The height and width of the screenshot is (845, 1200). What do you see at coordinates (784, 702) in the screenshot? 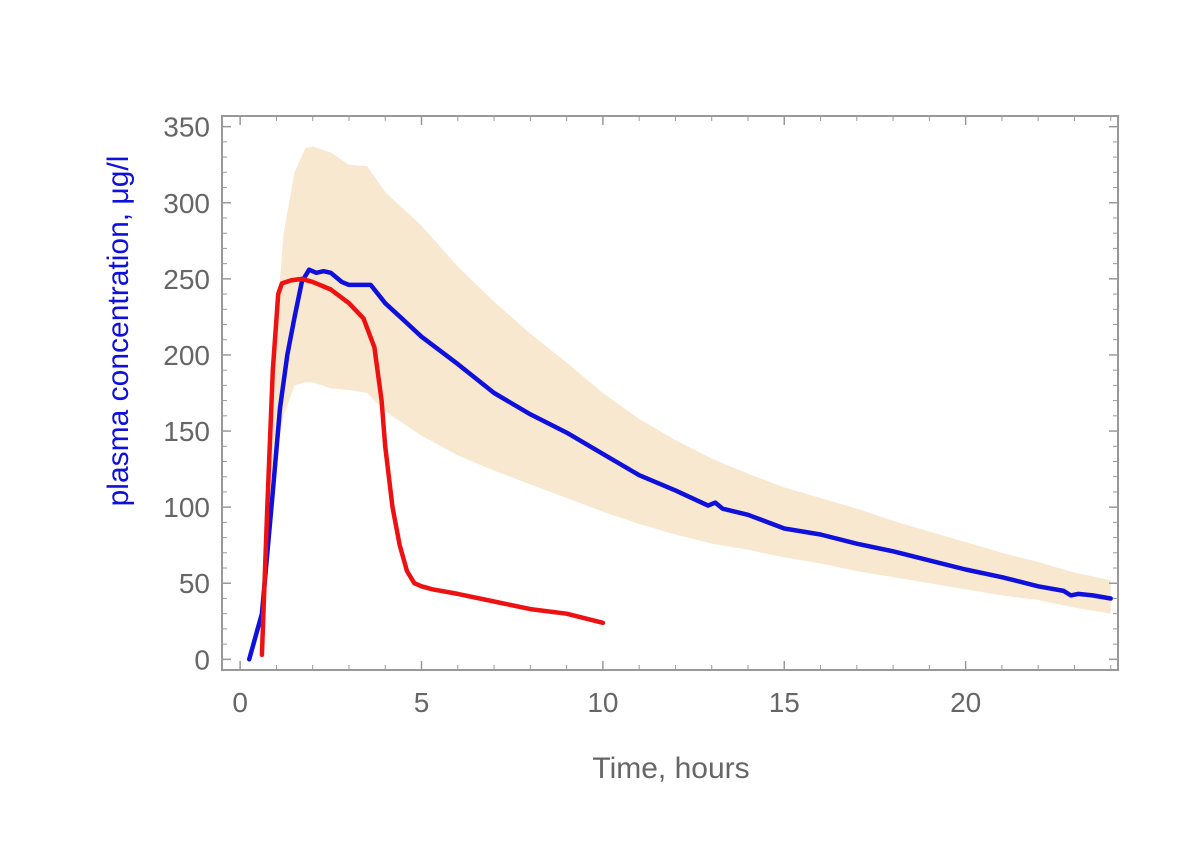
I see `x-tick-label: 15` at bounding box center [784, 702].